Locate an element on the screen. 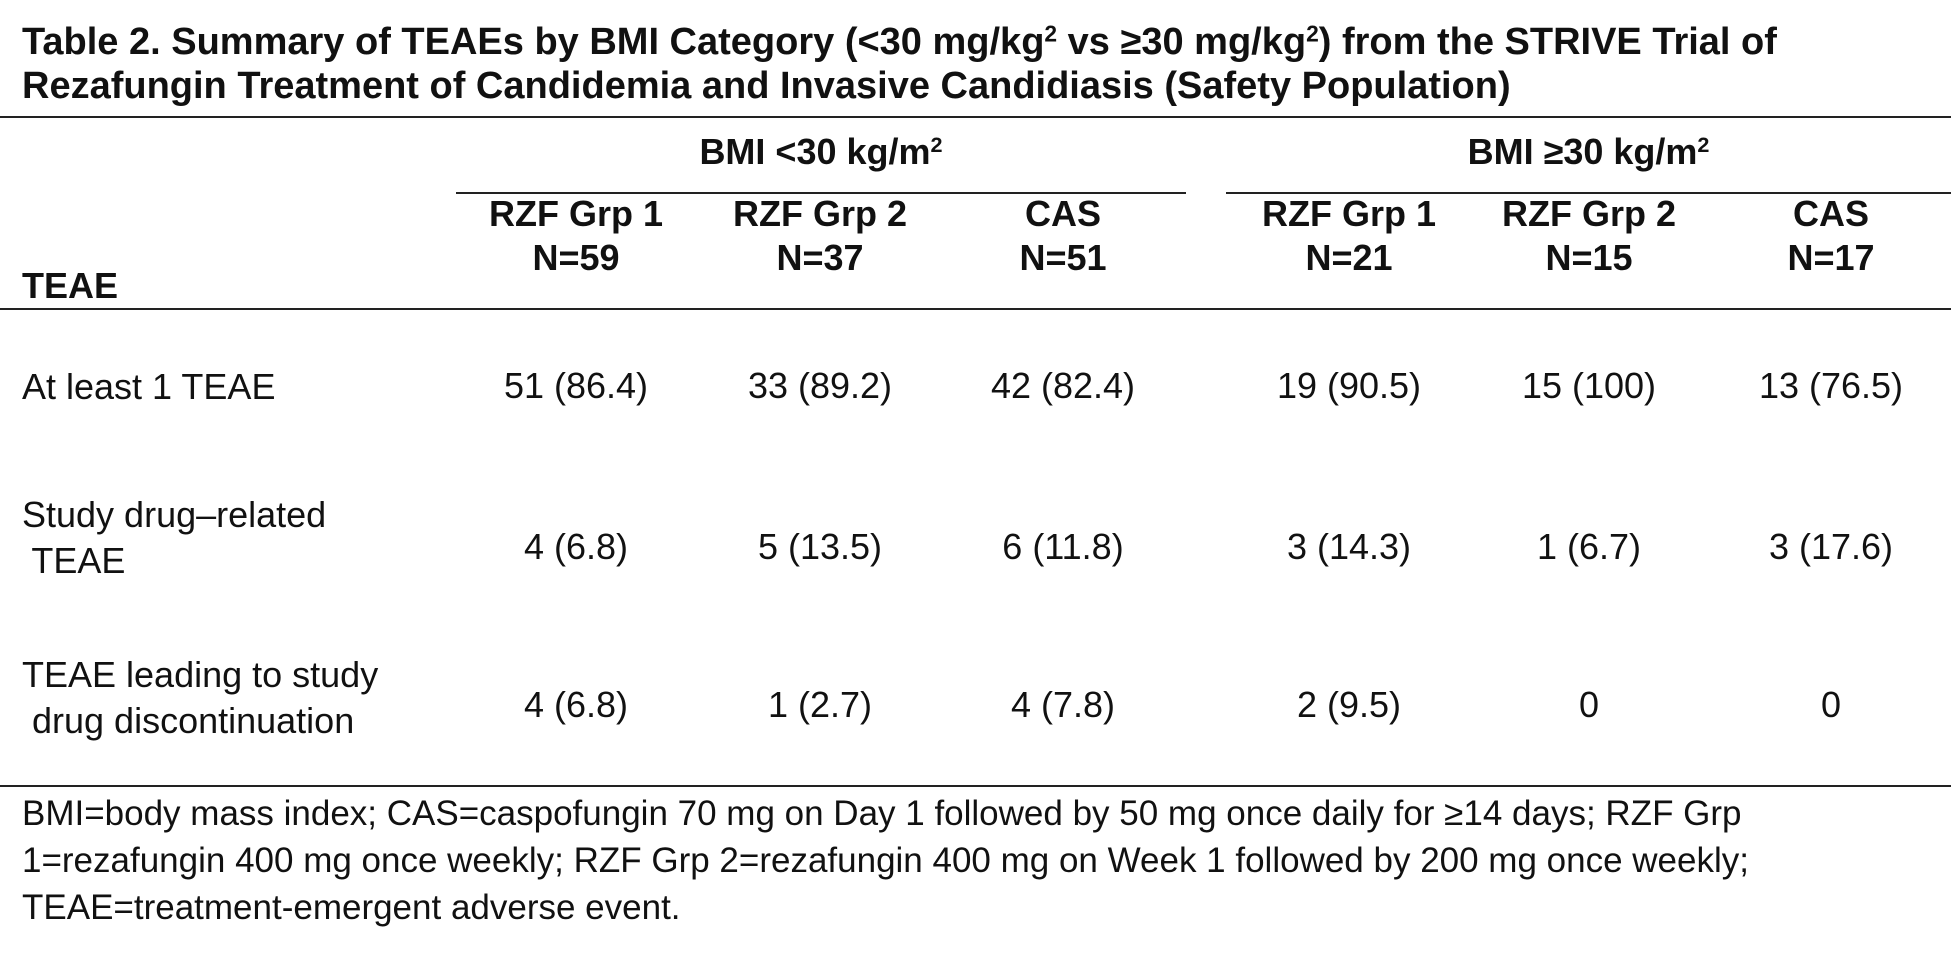 The image size is (1951, 965). column-header: CAS N=17 is located at coordinates (1831, 236).